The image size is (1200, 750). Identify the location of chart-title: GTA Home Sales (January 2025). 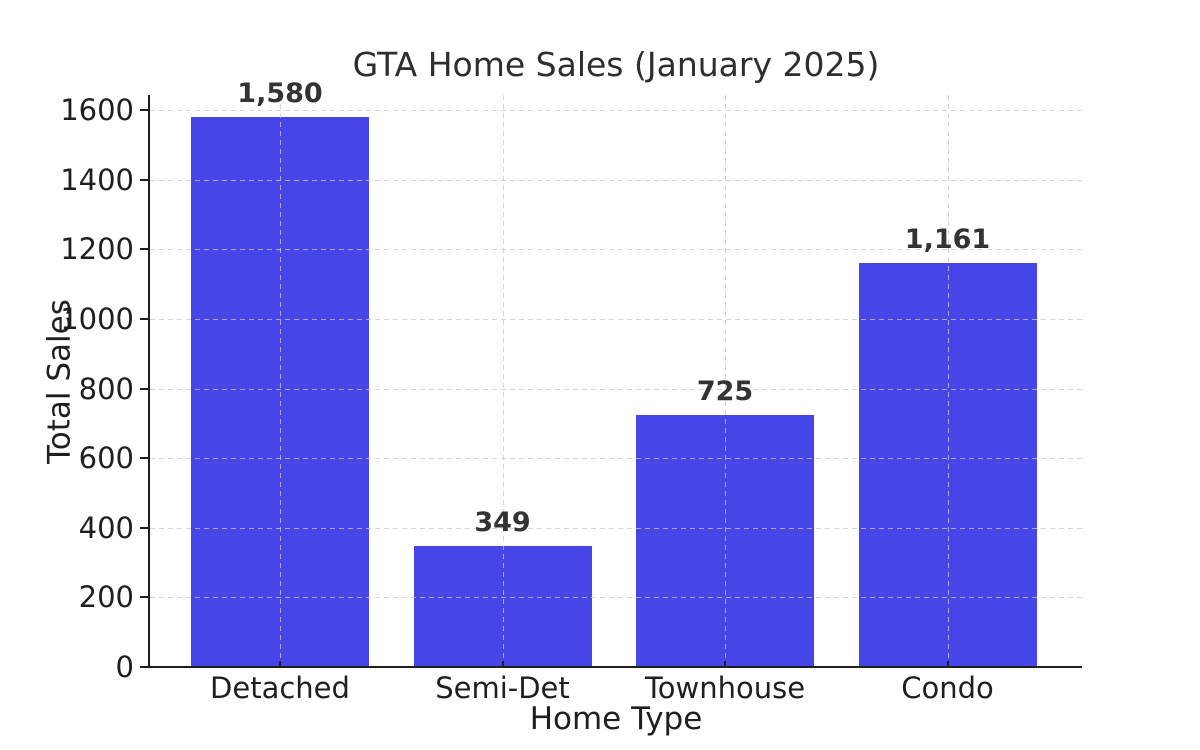
(616, 64).